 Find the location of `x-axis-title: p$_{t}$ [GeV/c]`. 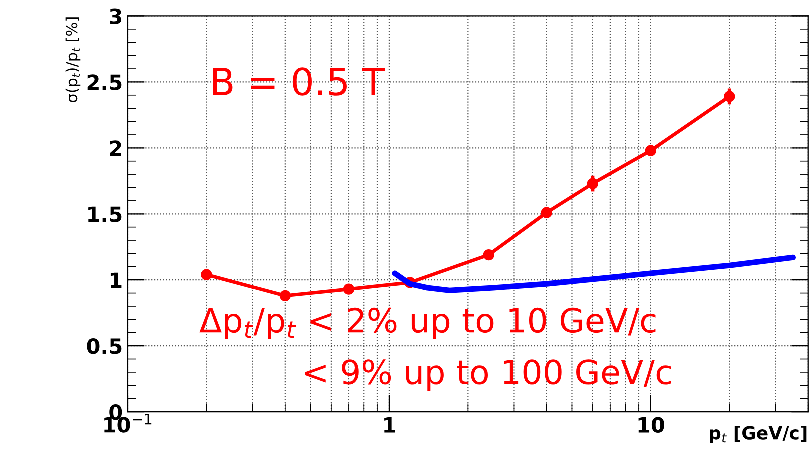

x-axis-title: p$_{t}$ [GeV/c] is located at coordinates (758, 435).